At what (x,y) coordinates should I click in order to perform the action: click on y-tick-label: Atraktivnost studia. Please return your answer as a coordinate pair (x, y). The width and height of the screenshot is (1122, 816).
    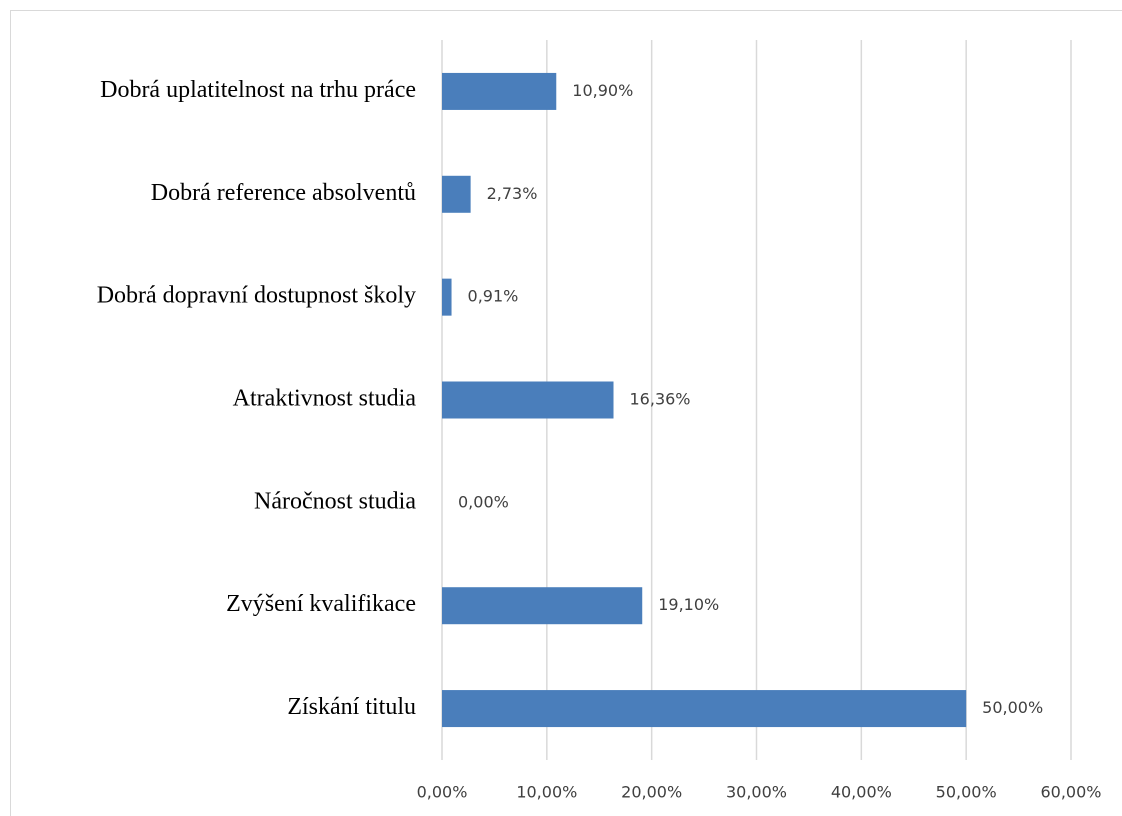
    Looking at the image, I should click on (325, 399).